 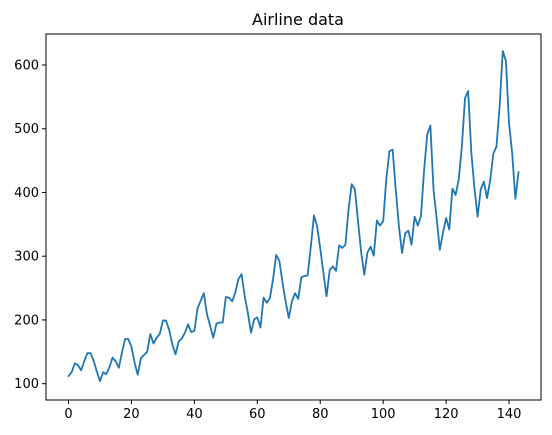 I want to click on x-tick-label: 100, so click(x=383, y=414).